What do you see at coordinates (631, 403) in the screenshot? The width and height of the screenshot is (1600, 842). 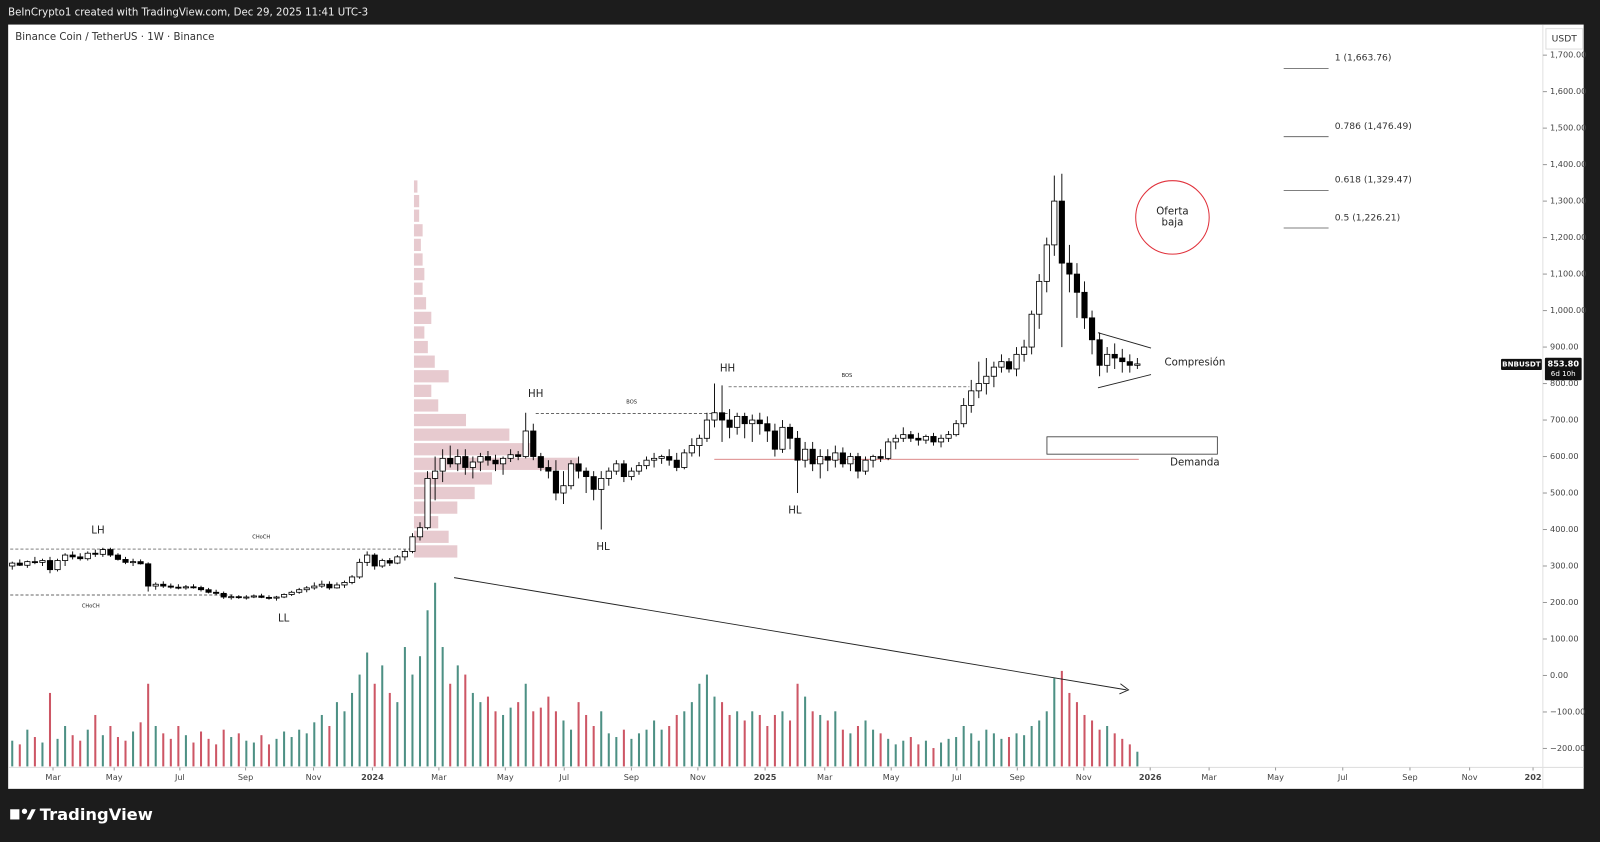 I see `annotation: BOS` at bounding box center [631, 403].